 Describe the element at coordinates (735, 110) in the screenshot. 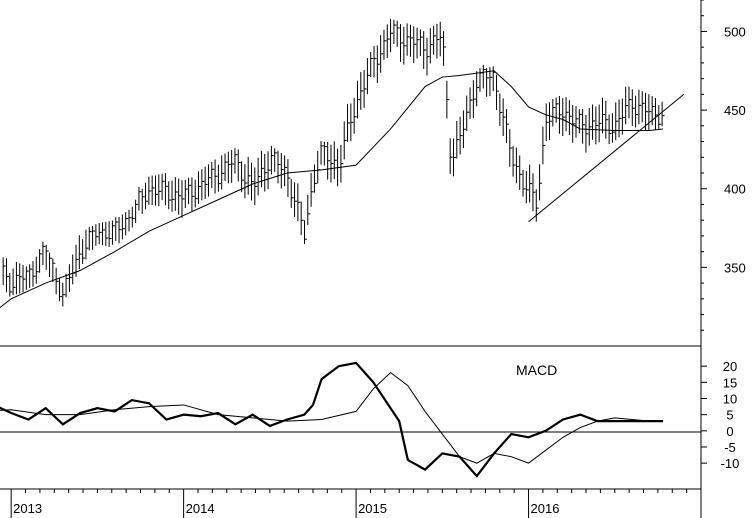

I see `price-y-tick-label: 450` at that location.